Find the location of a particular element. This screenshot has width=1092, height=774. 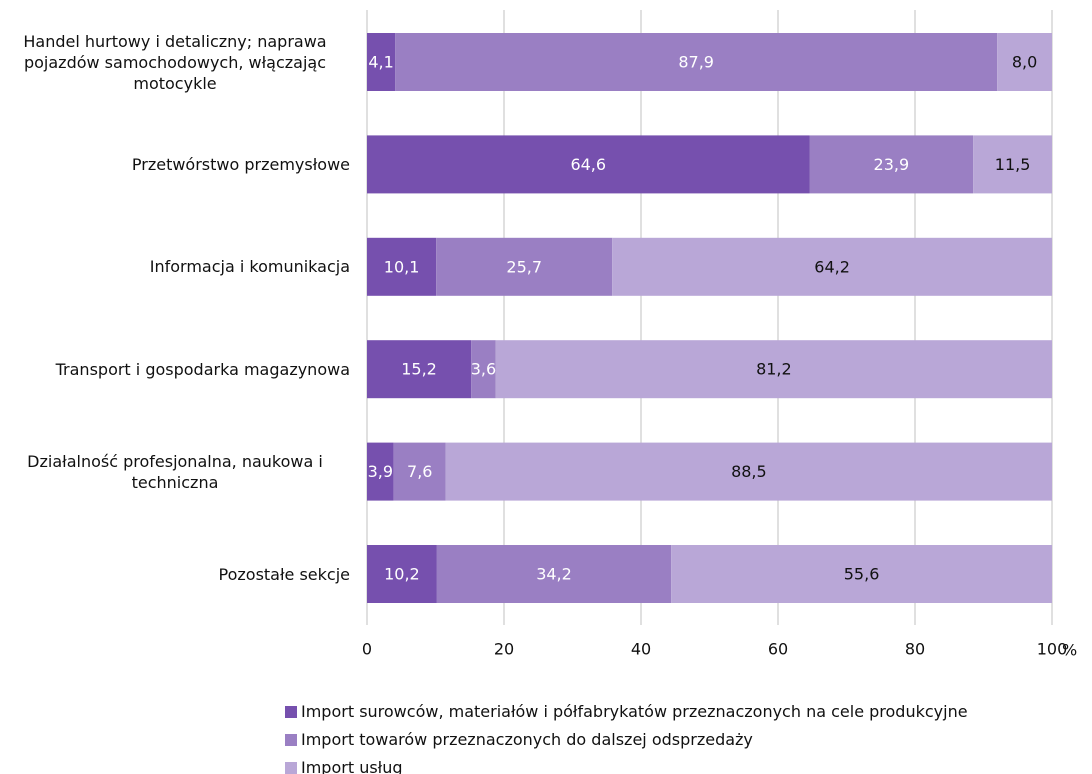

data-label: 3,6 is located at coordinates (483, 369).